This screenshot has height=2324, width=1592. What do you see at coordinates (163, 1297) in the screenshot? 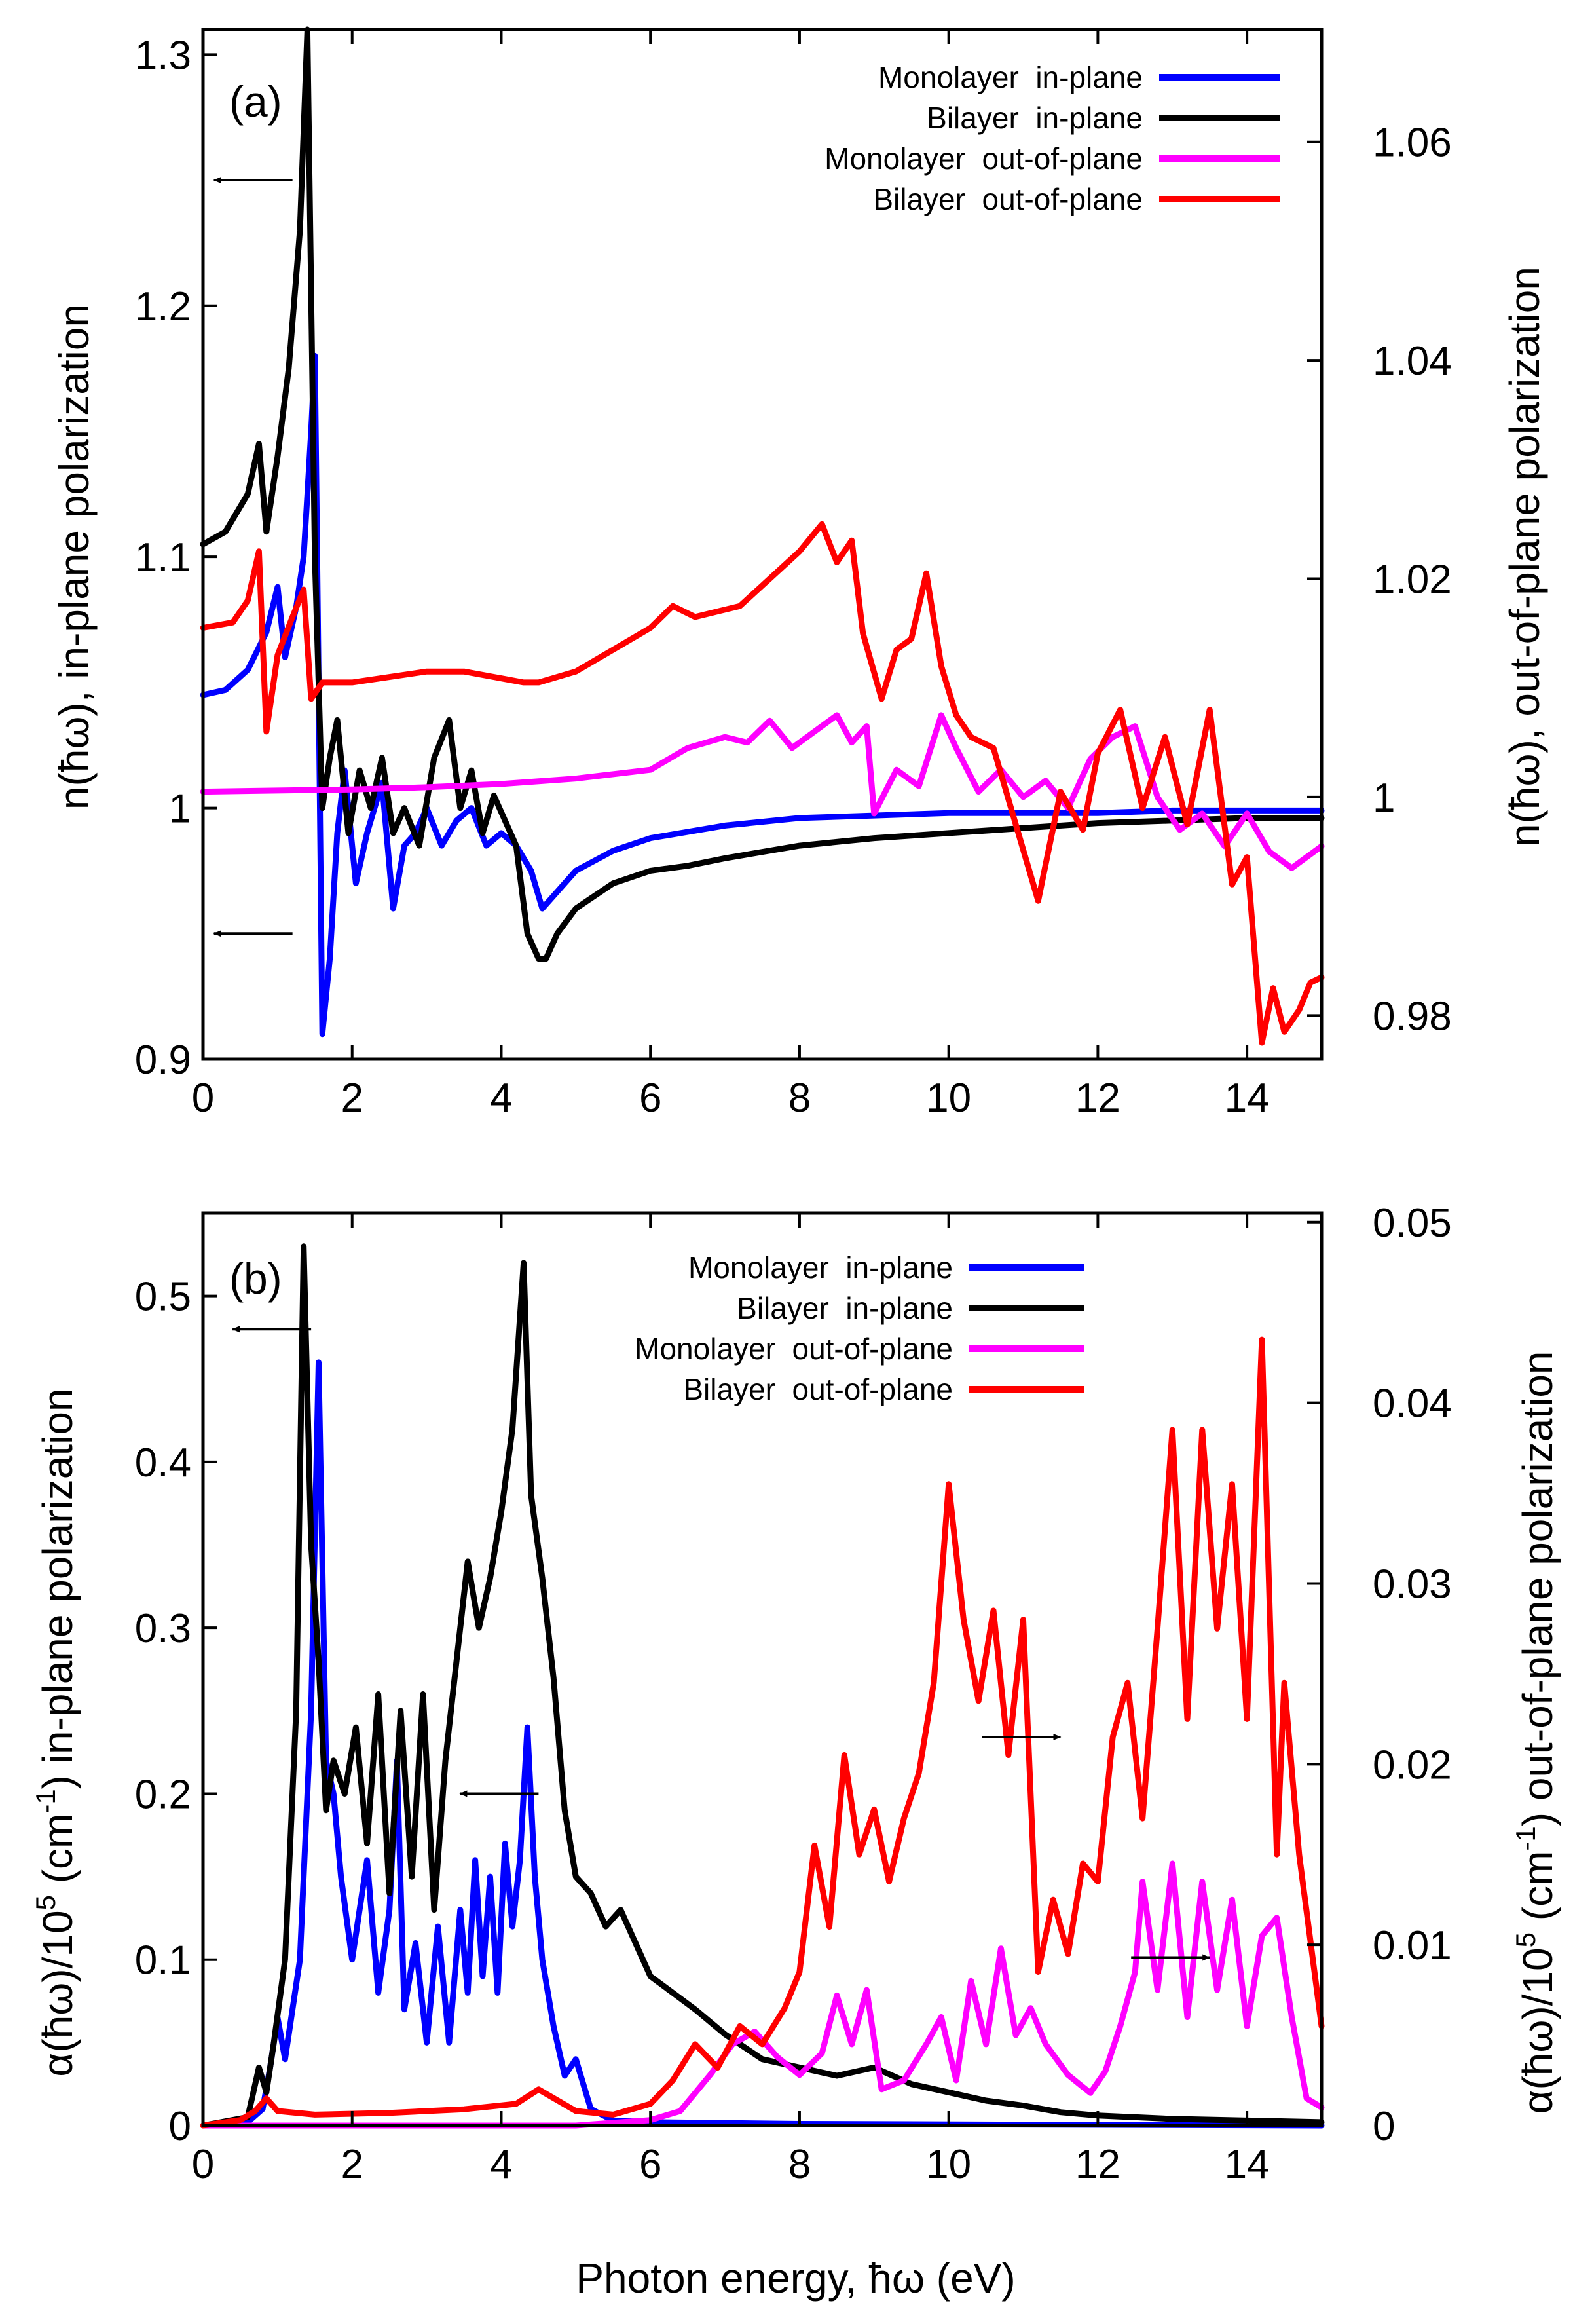
I see `panel-b-ytick-left-label: 0.5` at bounding box center [163, 1297].